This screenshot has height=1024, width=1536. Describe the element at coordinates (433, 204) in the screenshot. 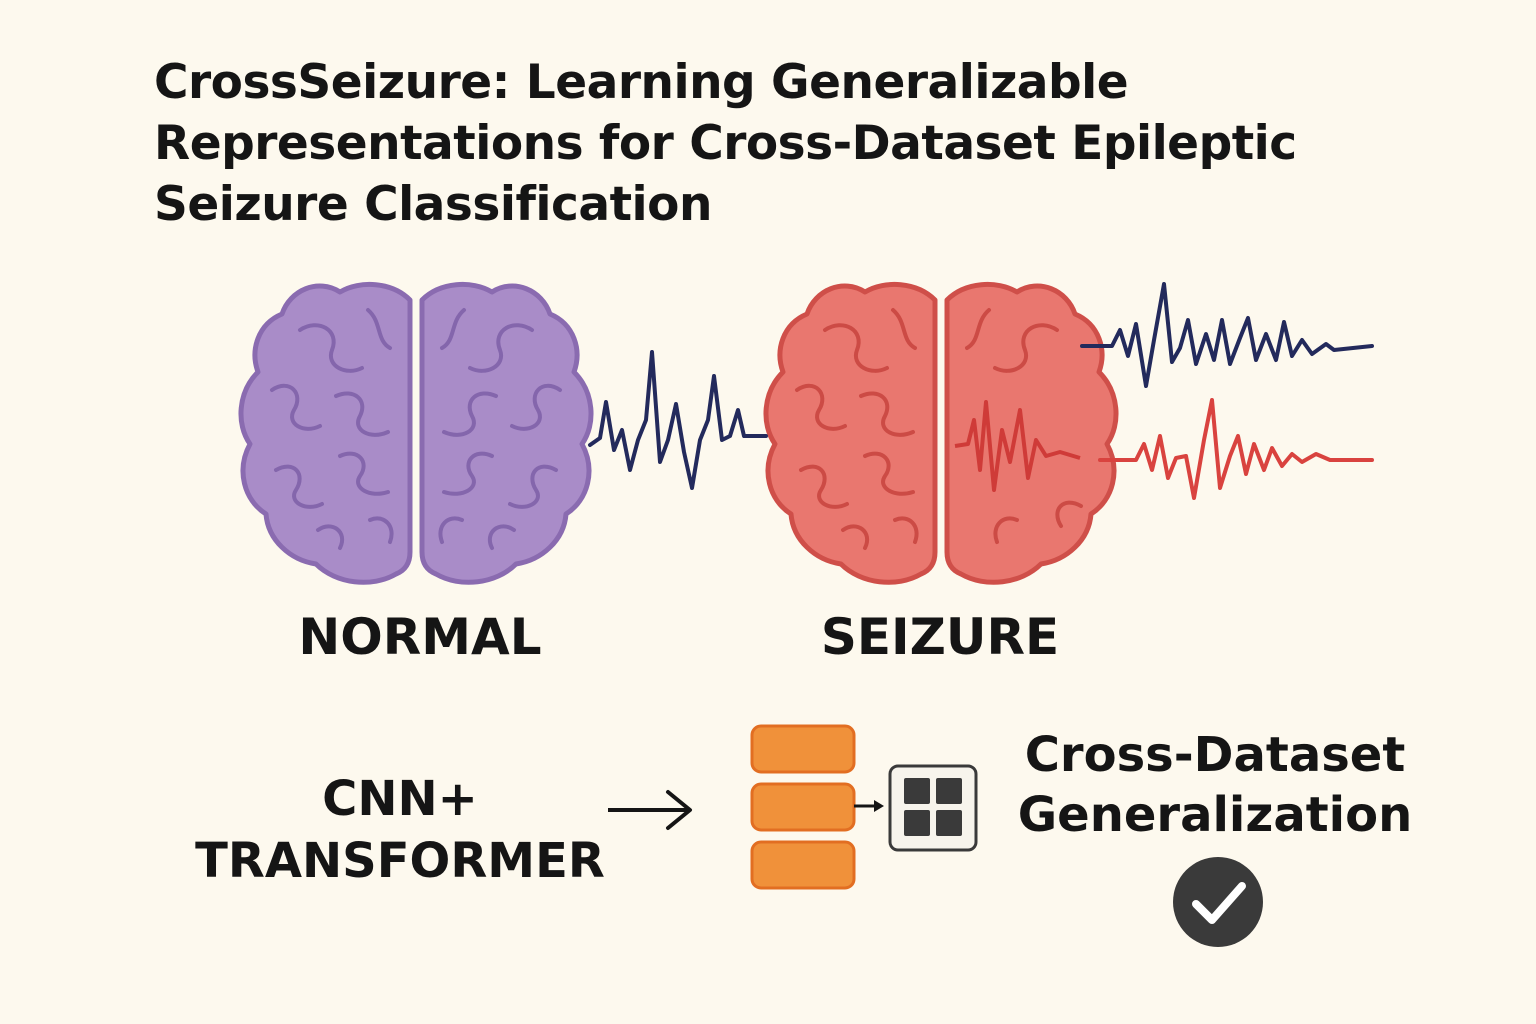

I see `title-line-3: Seizure Classification` at that location.